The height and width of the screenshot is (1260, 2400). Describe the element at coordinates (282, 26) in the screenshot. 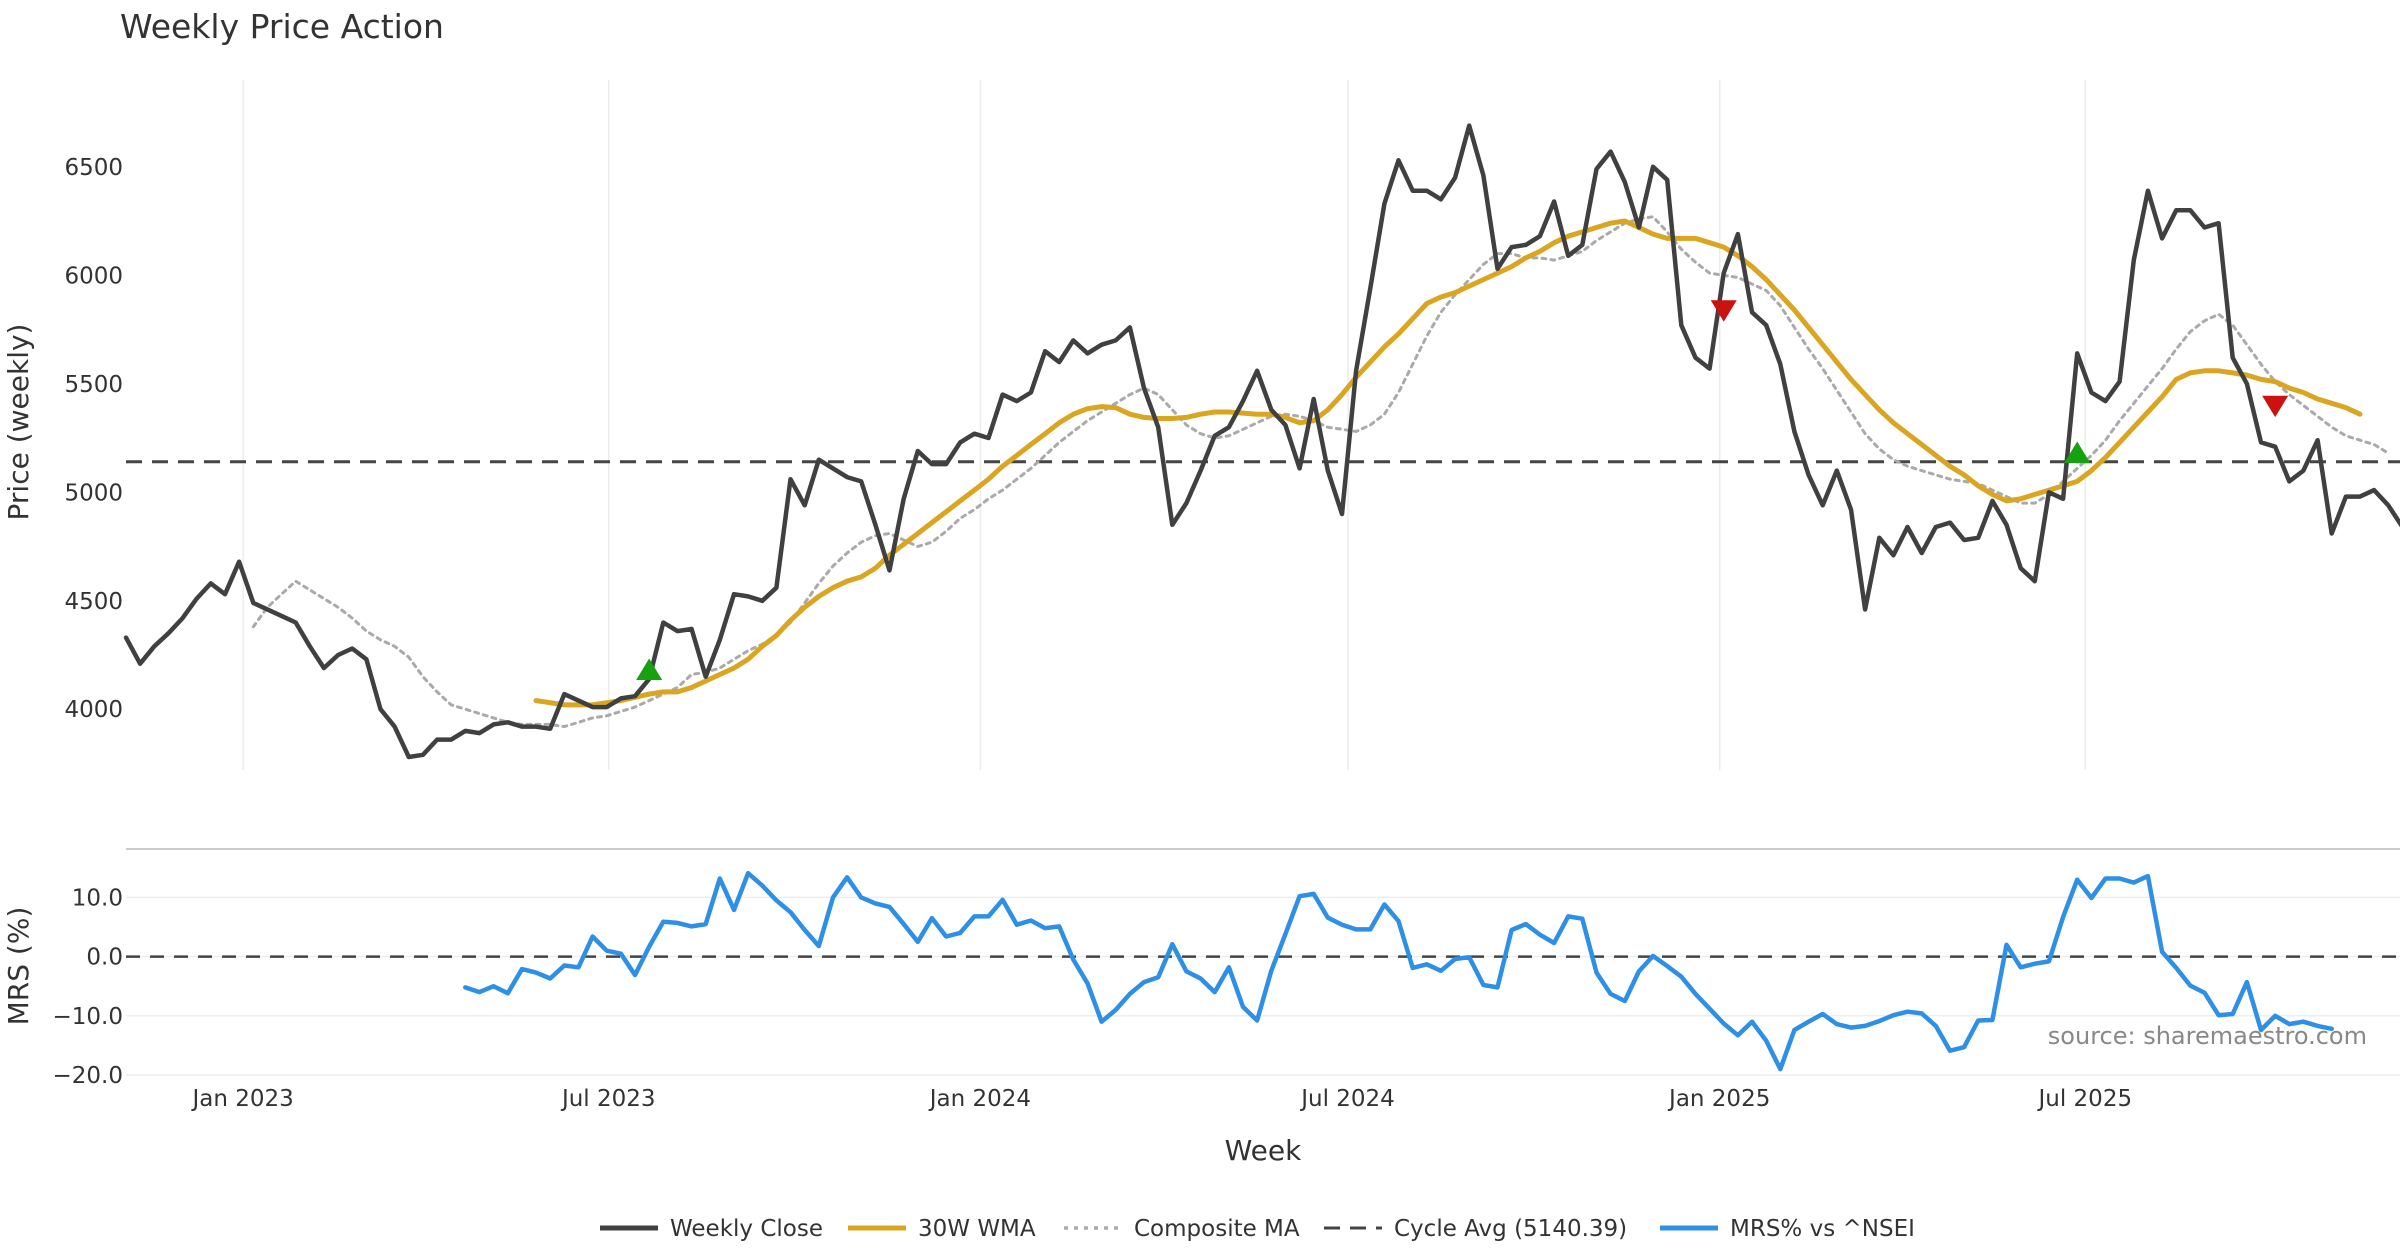

I see `chart-title: Weekly Price Action` at that location.